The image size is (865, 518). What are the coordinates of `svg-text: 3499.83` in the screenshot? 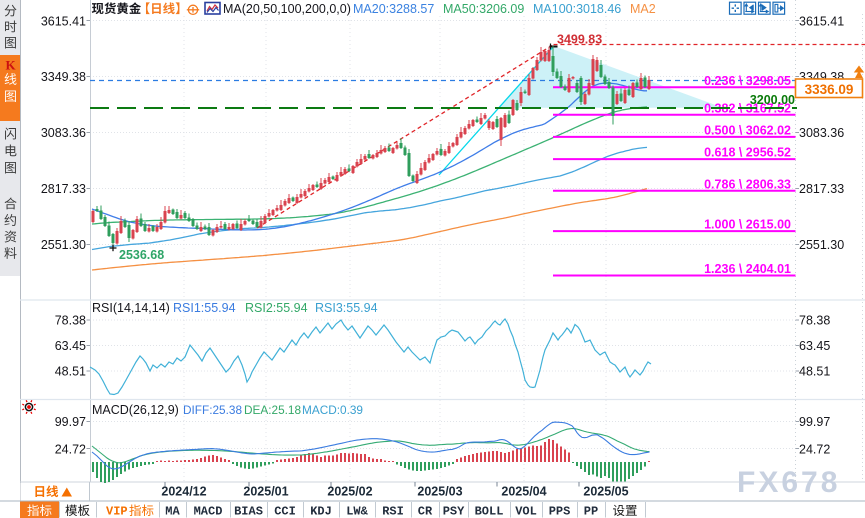 It's located at (579, 40).